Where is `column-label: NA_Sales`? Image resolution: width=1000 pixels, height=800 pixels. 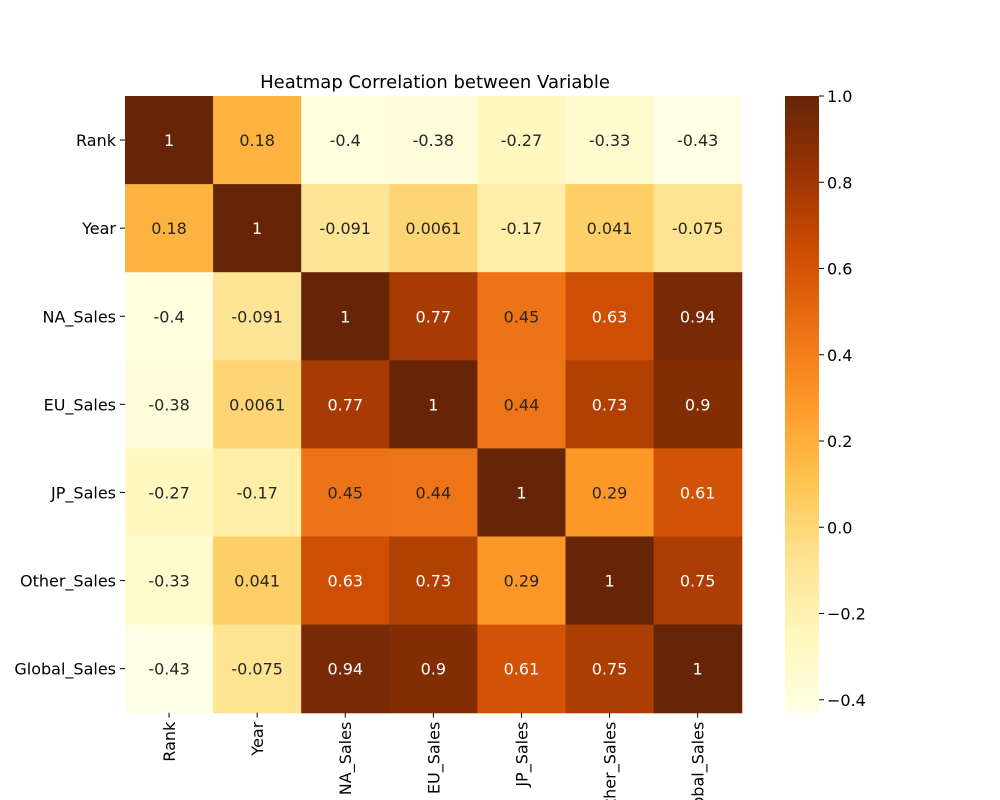 column-label: NA_Sales is located at coordinates (346, 759).